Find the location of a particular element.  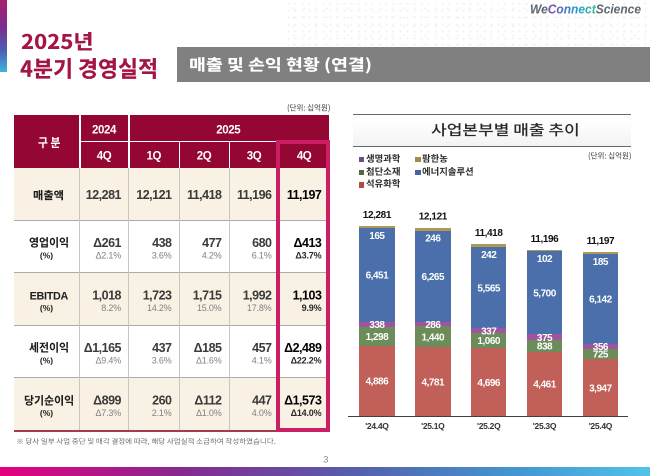

svg-text: 14.2% is located at coordinates (159, 308).